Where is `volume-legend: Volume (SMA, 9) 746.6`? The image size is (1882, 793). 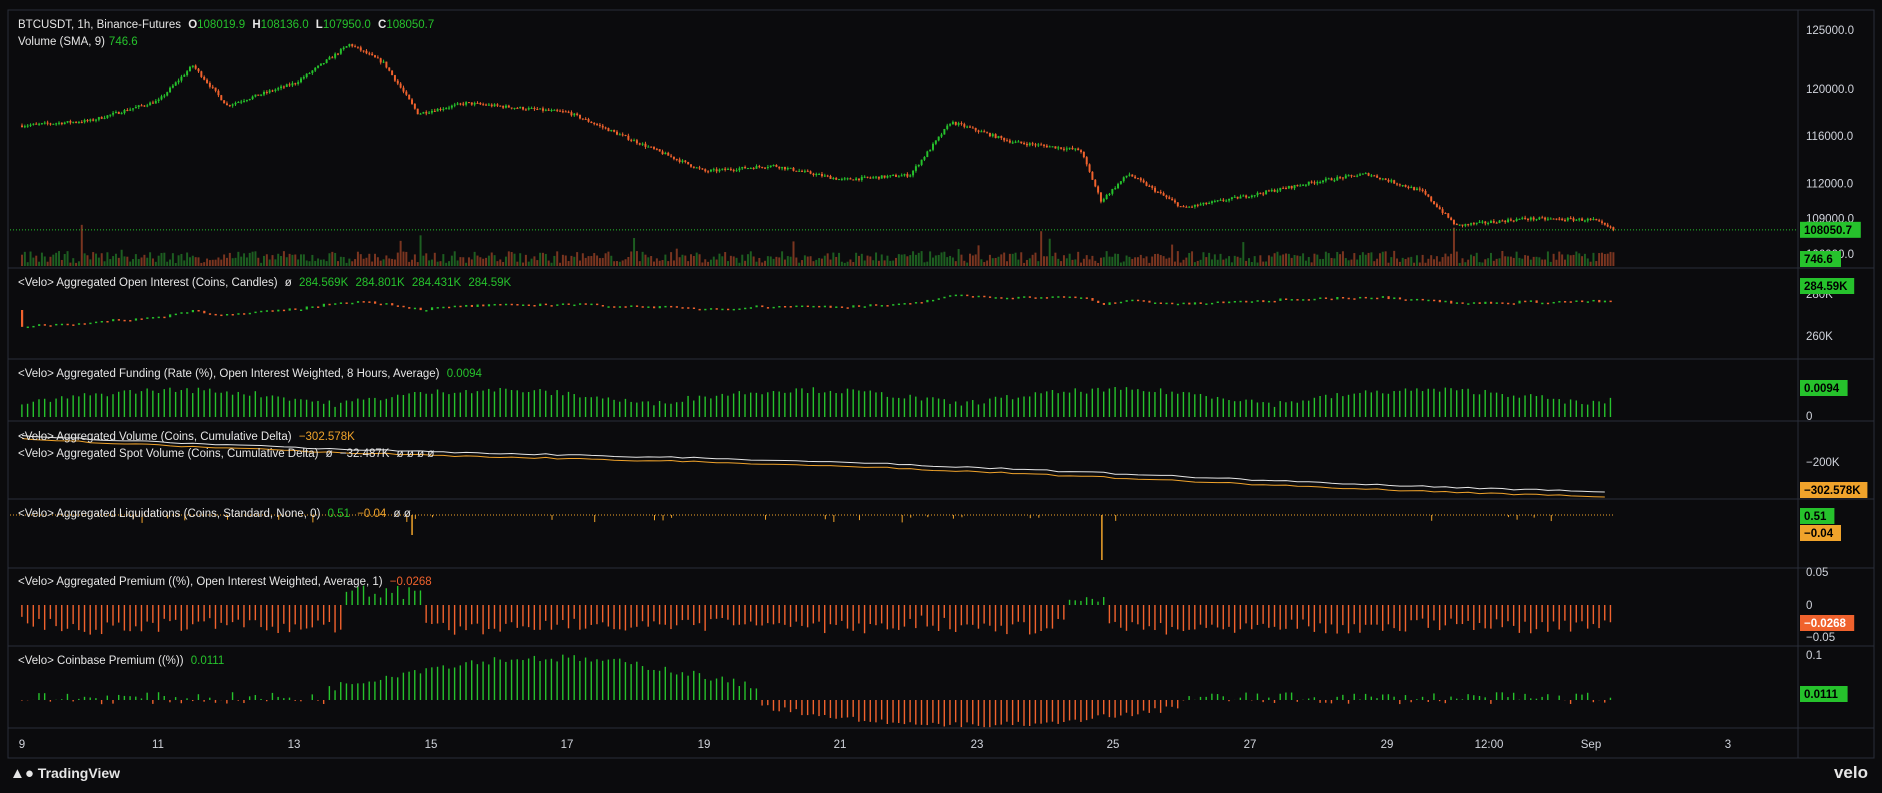 volume-legend: Volume (SMA, 9) 746.6 is located at coordinates (80, 42).